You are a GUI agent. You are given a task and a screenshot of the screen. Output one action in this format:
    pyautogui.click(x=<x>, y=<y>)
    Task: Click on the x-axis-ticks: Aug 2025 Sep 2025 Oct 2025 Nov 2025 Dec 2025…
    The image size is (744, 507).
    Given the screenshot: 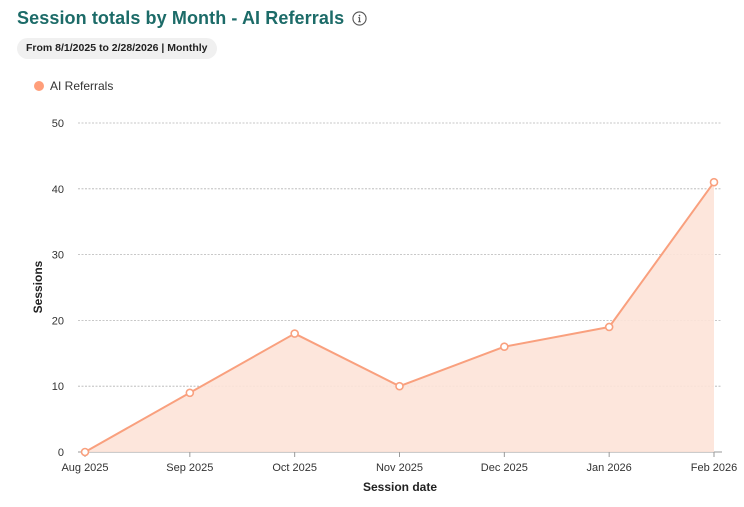 What is the action you would take?
    pyautogui.click(x=399, y=463)
    